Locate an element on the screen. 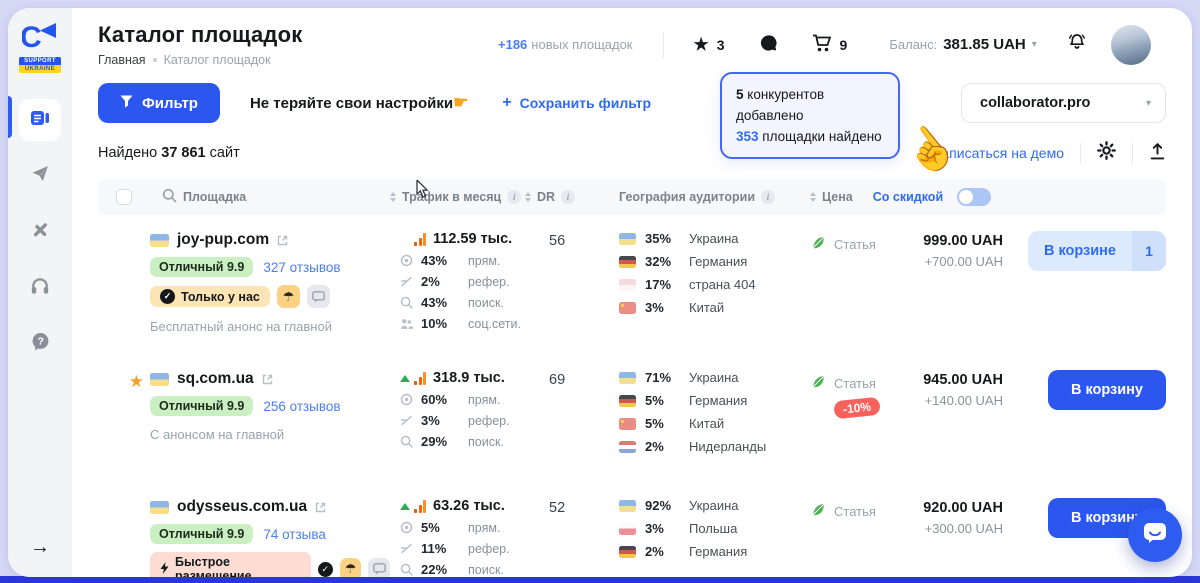 This screenshot has width=1200, height=583. cart-icon is located at coordinates (822, 45).